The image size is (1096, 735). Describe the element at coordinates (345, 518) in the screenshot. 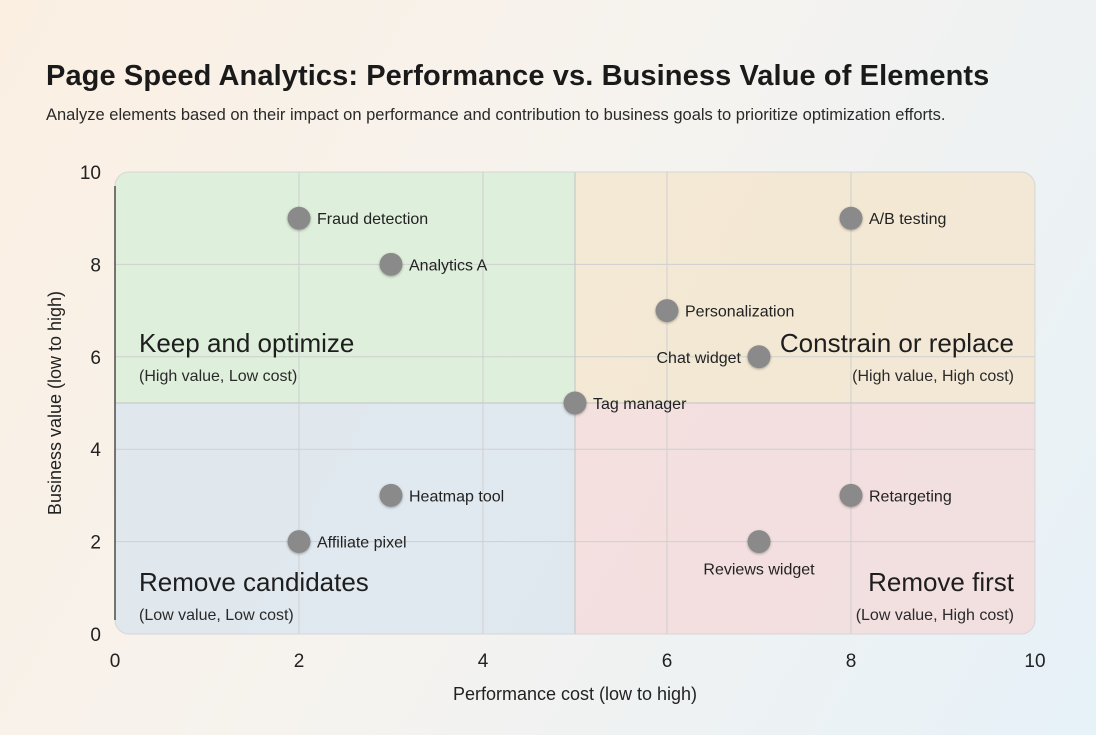

I see `quadrant-bottom-left` at that location.